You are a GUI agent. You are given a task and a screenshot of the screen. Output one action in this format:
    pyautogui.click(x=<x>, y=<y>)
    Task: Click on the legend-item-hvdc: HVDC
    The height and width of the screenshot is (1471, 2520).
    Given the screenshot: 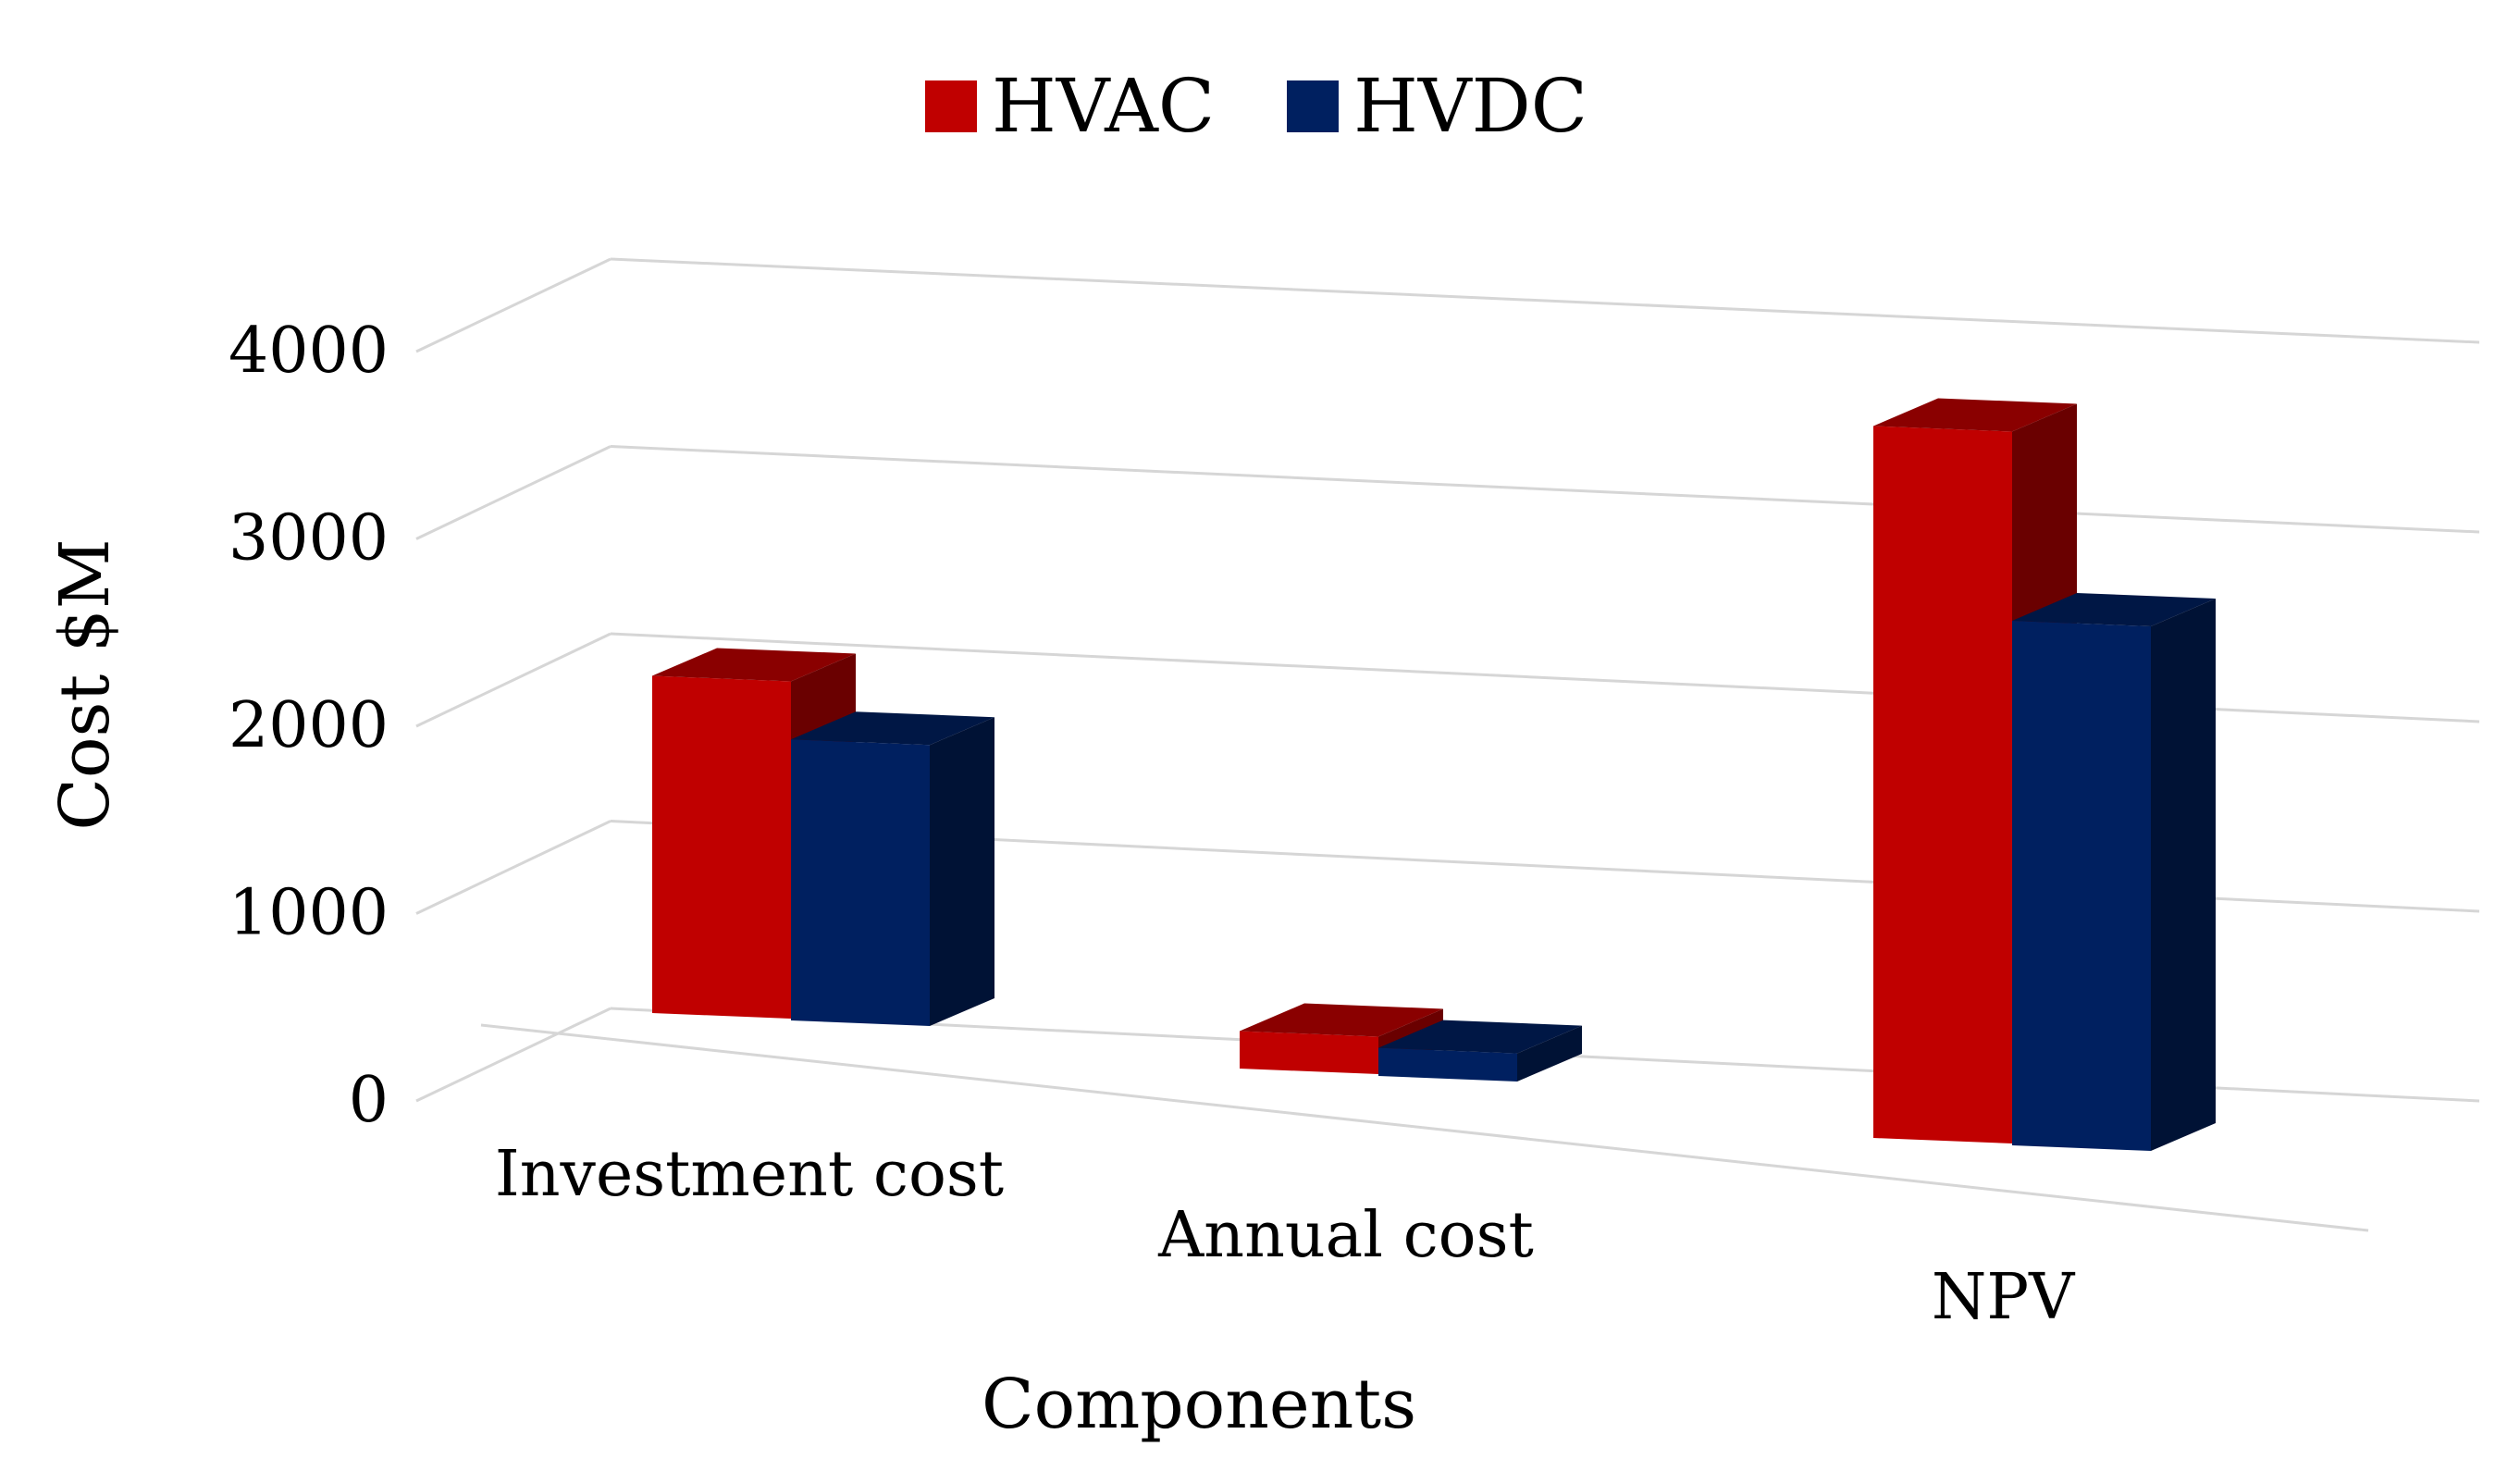 What is the action you would take?
    pyautogui.click(x=1437, y=106)
    